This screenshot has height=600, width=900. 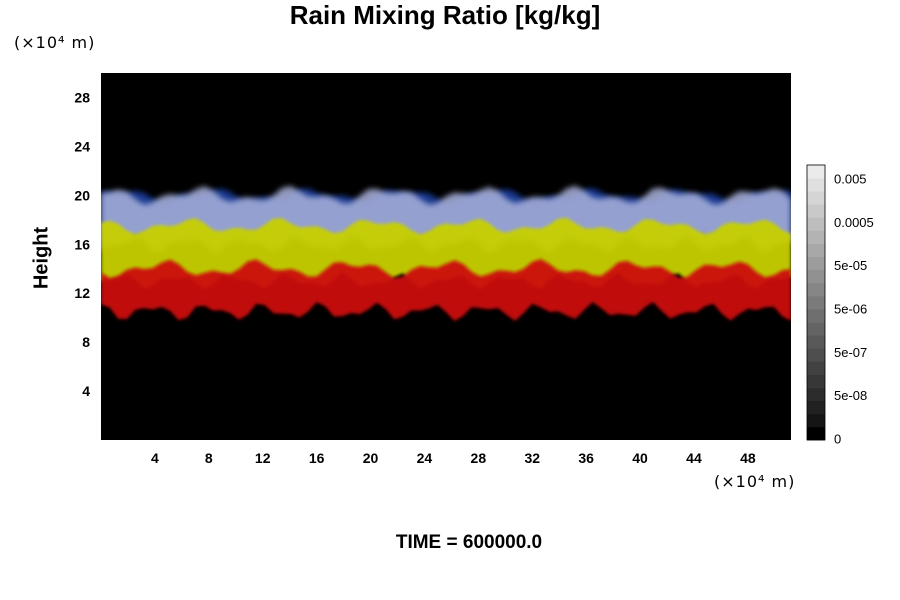 I want to click on x-tick-label: 36, so click(x=586, y=458).